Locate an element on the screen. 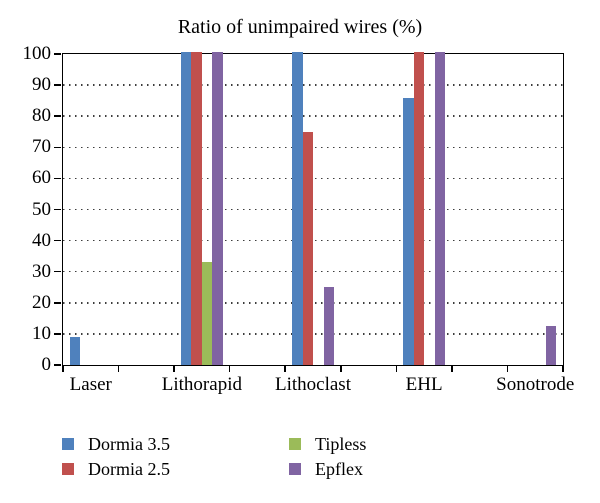 This screenshot has height=503, width=600. chart-title: Ratio of unimpaired wires (%) is located at coordinates (300, 27).